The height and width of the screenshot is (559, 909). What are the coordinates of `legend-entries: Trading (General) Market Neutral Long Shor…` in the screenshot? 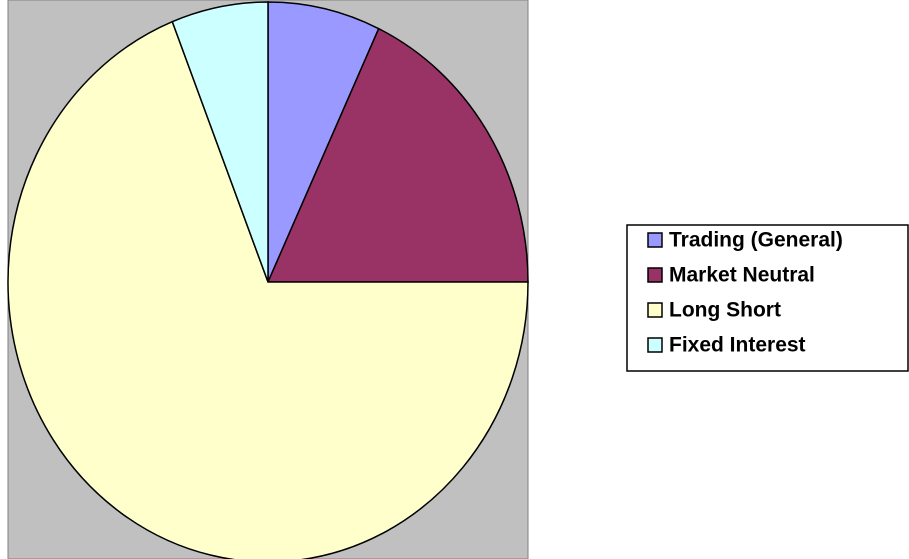 It's located at (745, 293).